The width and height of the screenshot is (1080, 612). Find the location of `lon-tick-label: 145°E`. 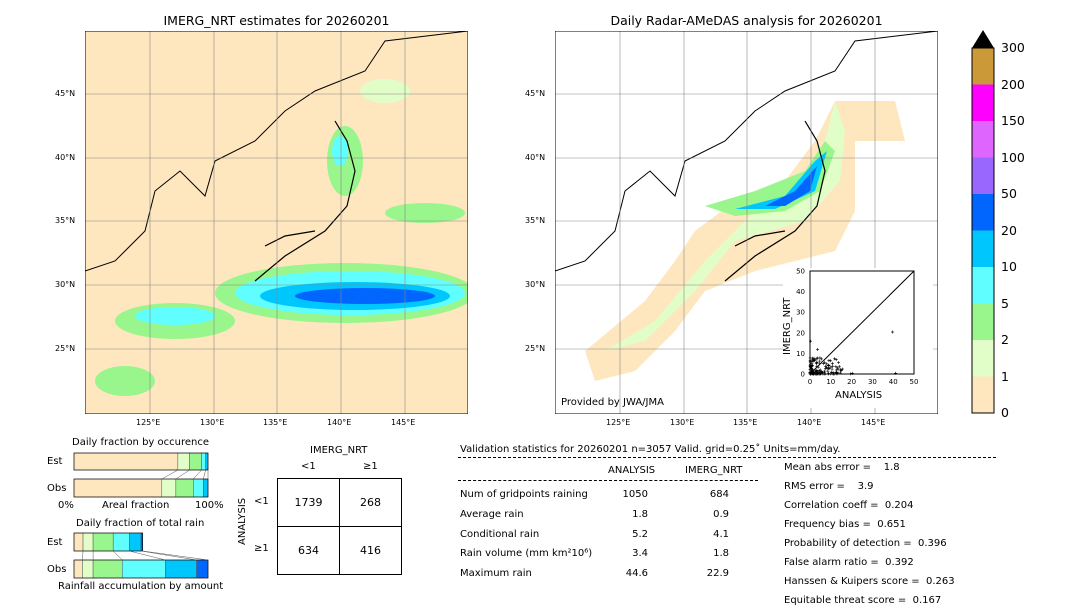

lon-tick-label: 145°E is located at coordinates (403, 422).